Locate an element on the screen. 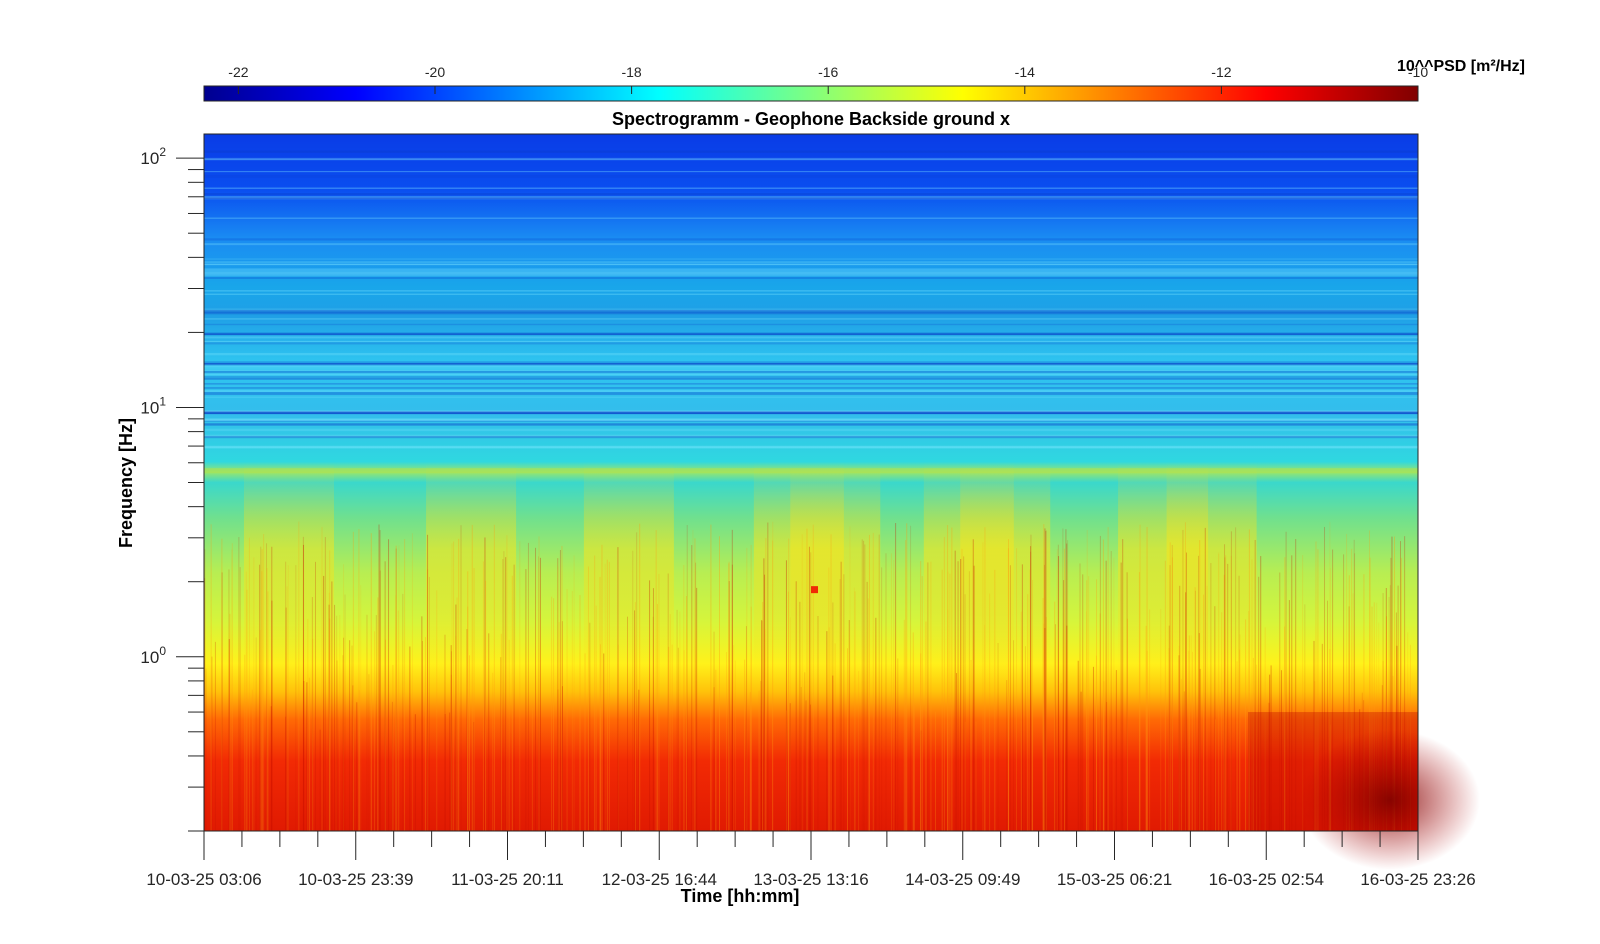 This screenshot has height=944, width=1600. x-tick-label: 14-03-25 09:49 is located at coordinates (962, 879).